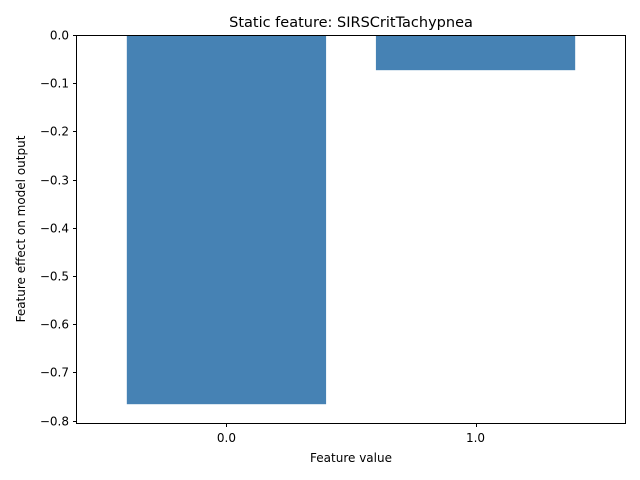  I want to click on y-tick-label: −0.1, so click(54, 84).